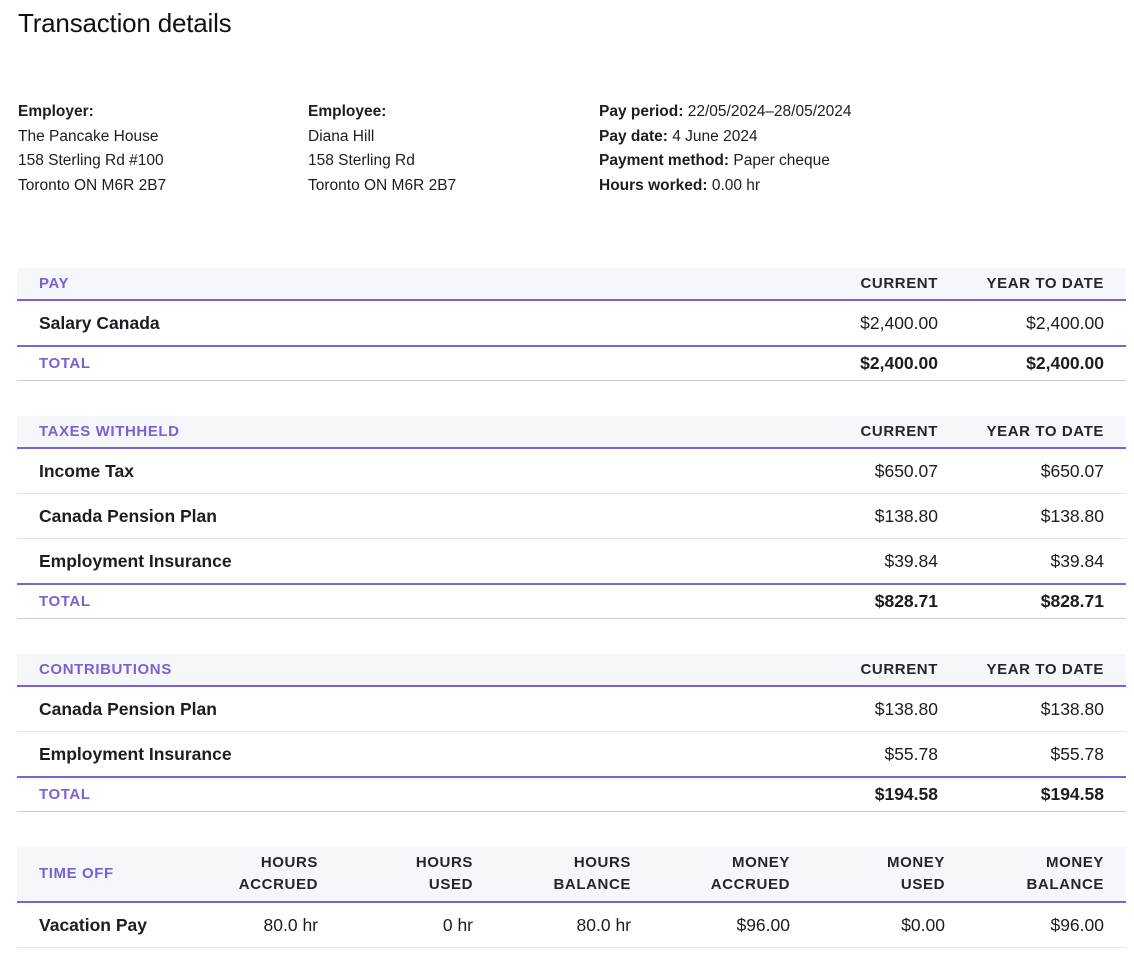 This screenshot has height=958, width=1134. What do you see at coordinates (865, 471) in the screenshot?
I see `row-current: $650.07` at bounding box center [865, 471].